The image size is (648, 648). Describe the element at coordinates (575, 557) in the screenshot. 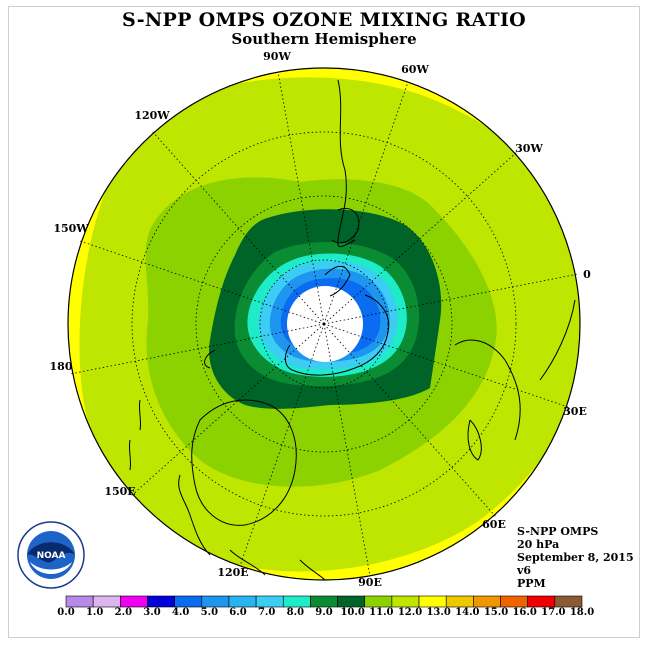

I see `info-date: September 8, 2015` at that location.